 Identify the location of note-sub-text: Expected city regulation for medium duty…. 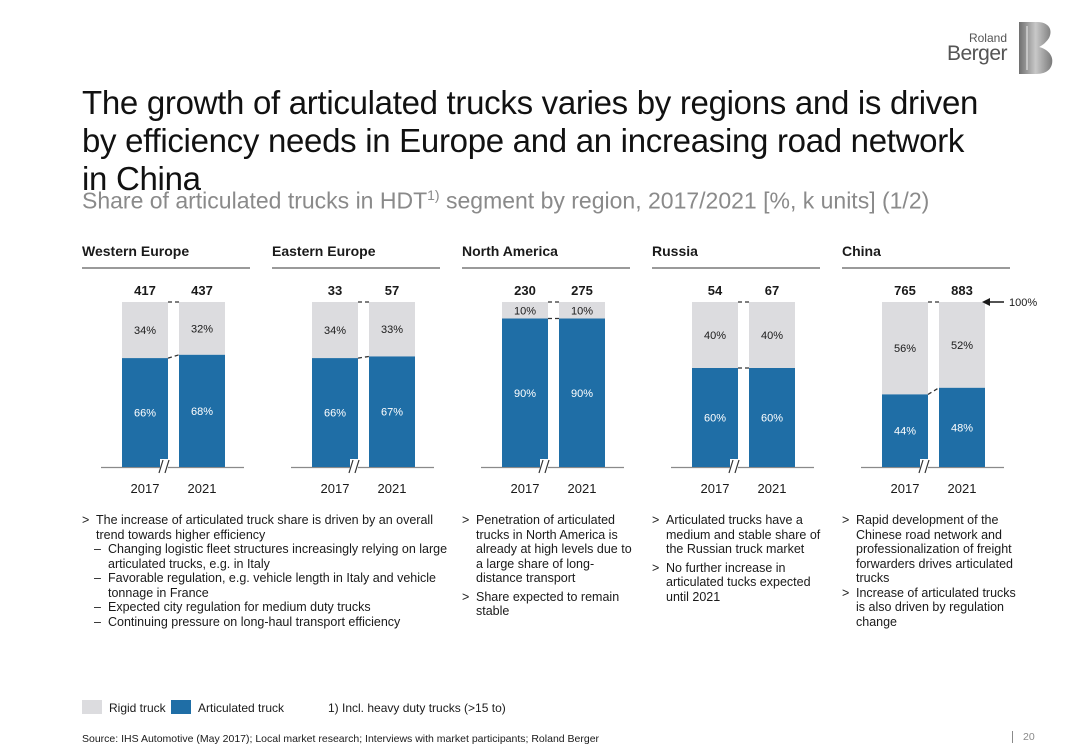
(239, 607).